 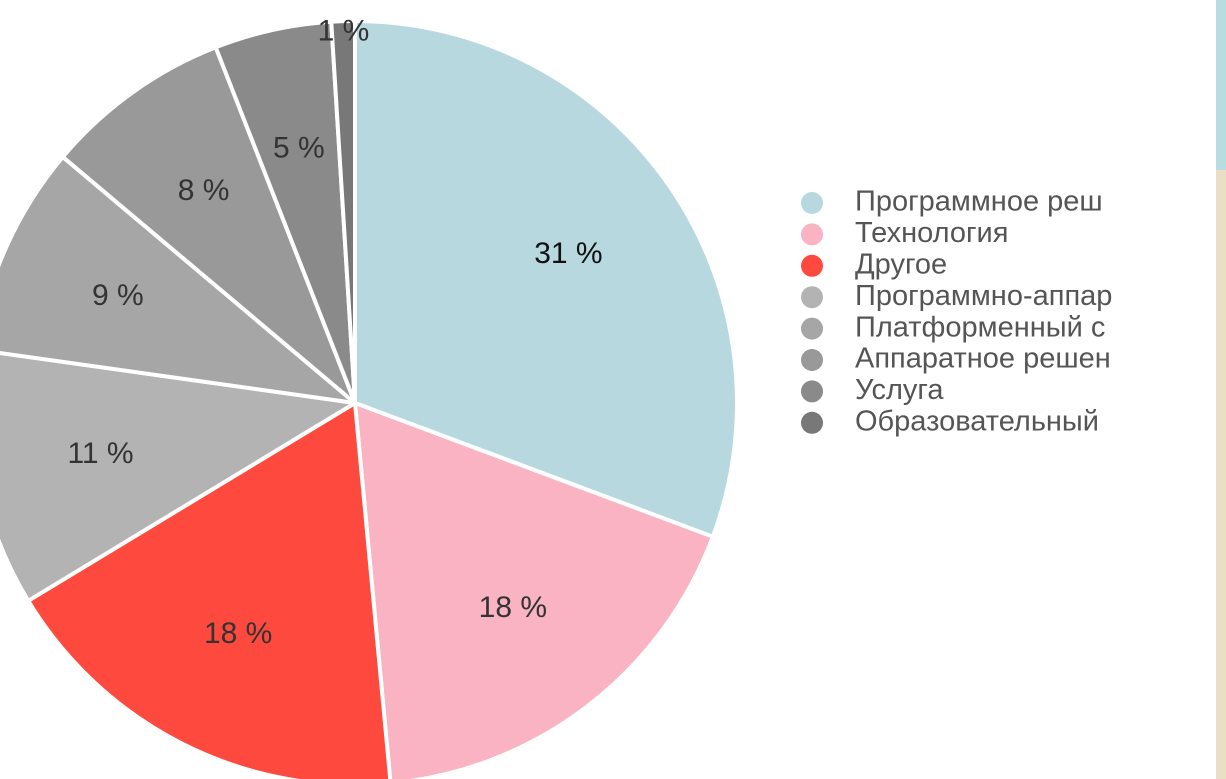 I want to click on data-label: 1 %, so click(x=344, y=31).